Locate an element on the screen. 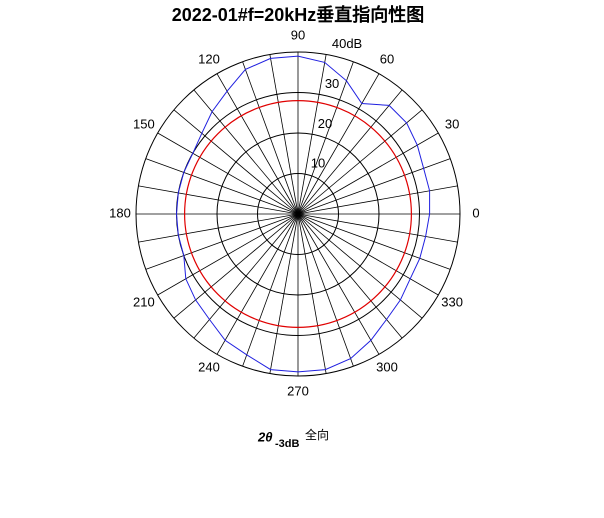 This screenshot has width=604, height=518. annotation-symbol: 2θ is located at coordinates (264, 436).